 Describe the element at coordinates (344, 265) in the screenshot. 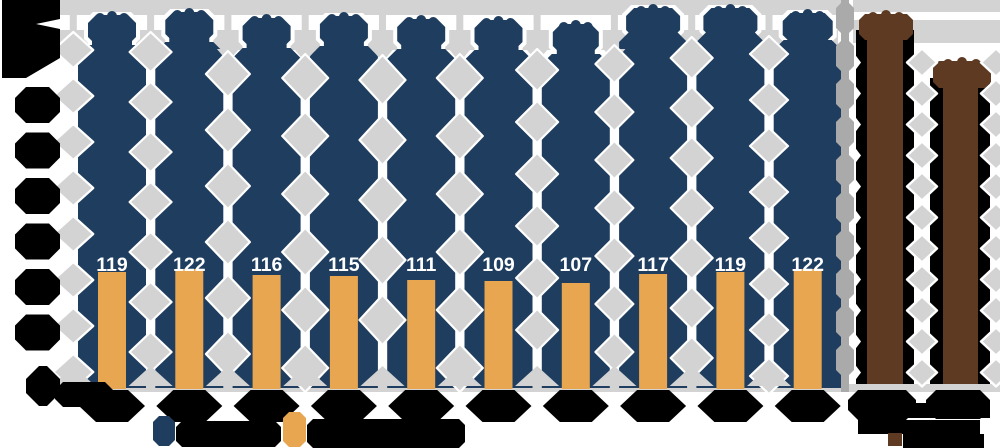

I see `svg-text: 115` at that location.